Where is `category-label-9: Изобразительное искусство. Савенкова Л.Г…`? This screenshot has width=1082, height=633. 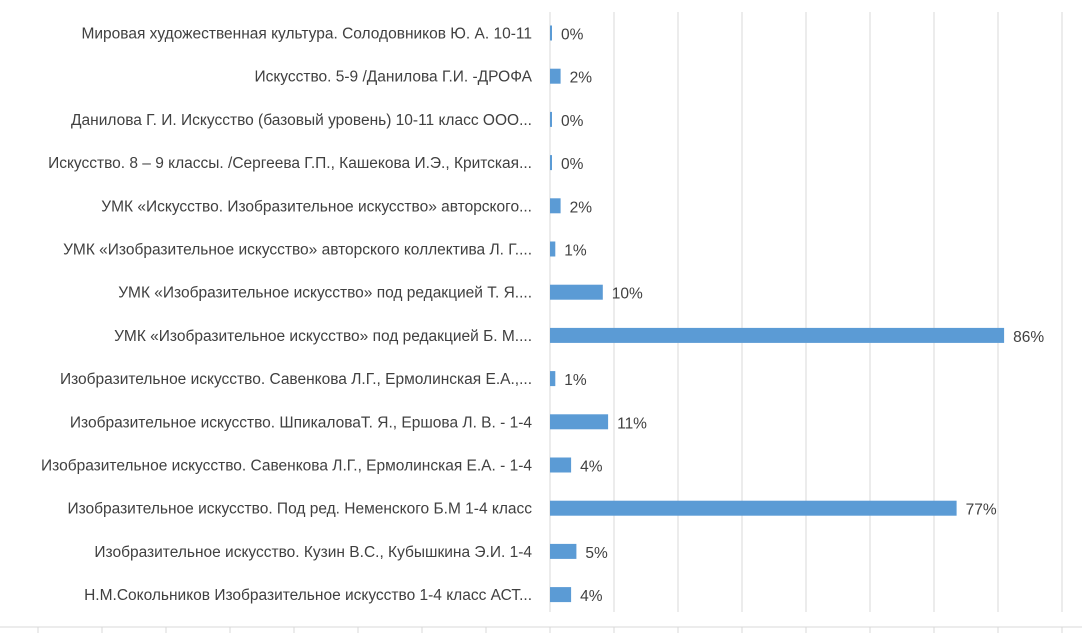
category-label-9: Изобразительное искусство. Савенкова Л.Г… is located at coordinates (296, 379).